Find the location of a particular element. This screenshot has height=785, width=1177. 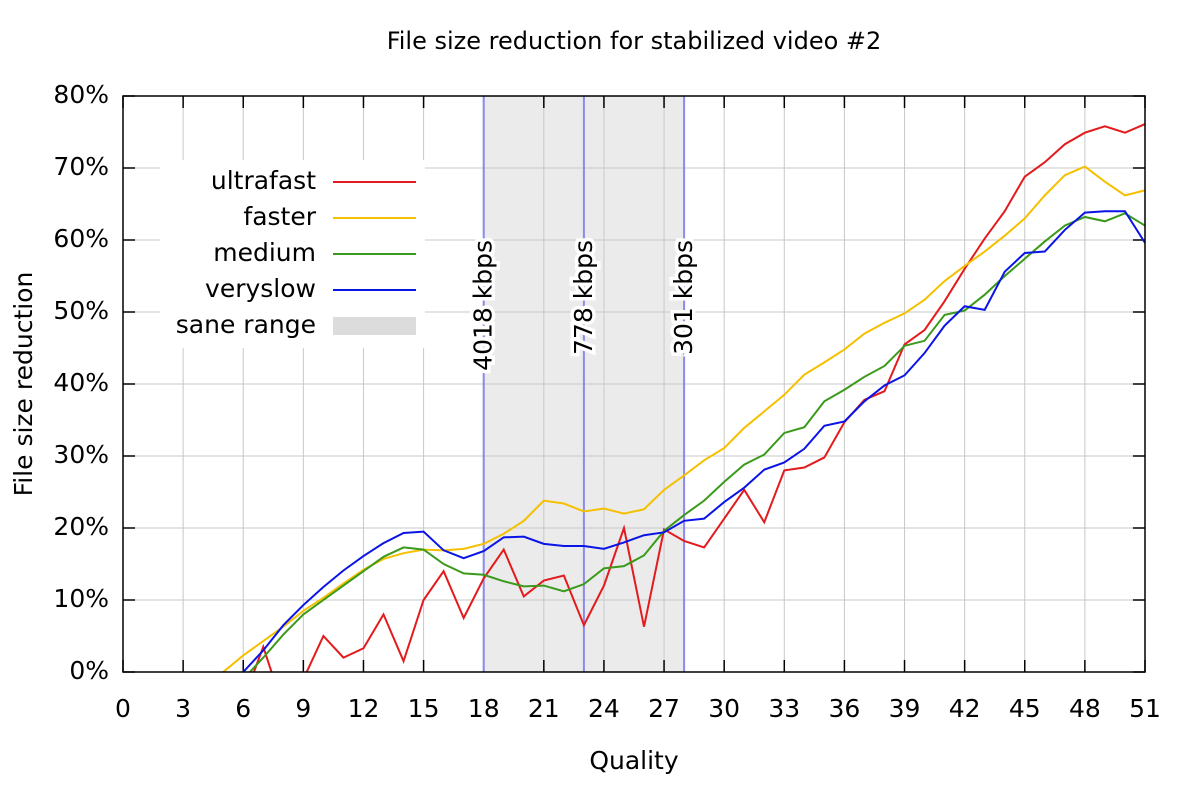

legend-label: medium is located at coordinates (264, 252).